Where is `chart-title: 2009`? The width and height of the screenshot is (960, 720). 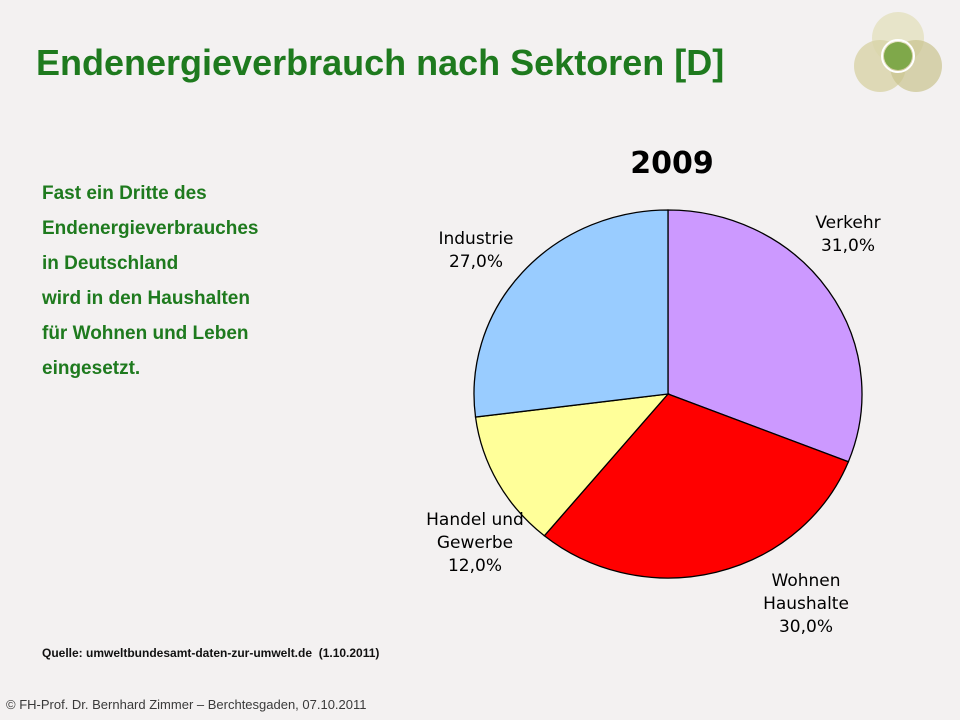
chart-title: 2009 is located at coordinates (672, 163).